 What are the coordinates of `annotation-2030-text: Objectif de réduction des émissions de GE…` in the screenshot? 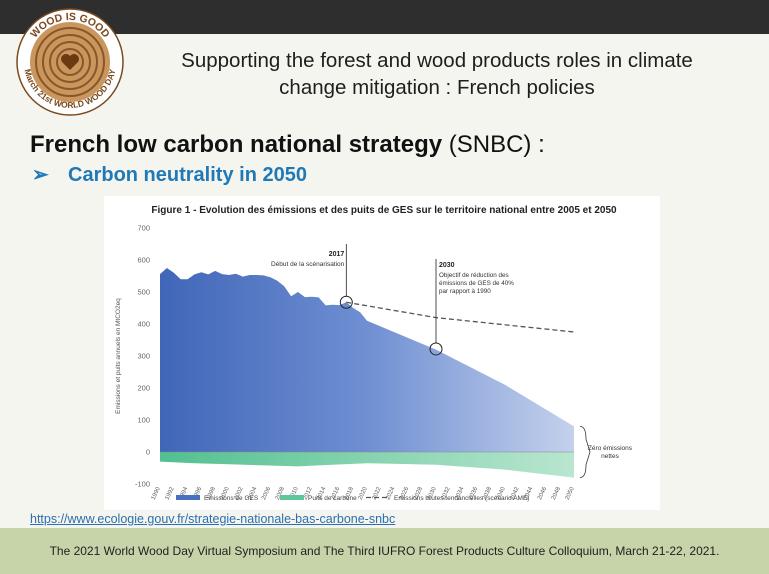 It's located at (476, 283).